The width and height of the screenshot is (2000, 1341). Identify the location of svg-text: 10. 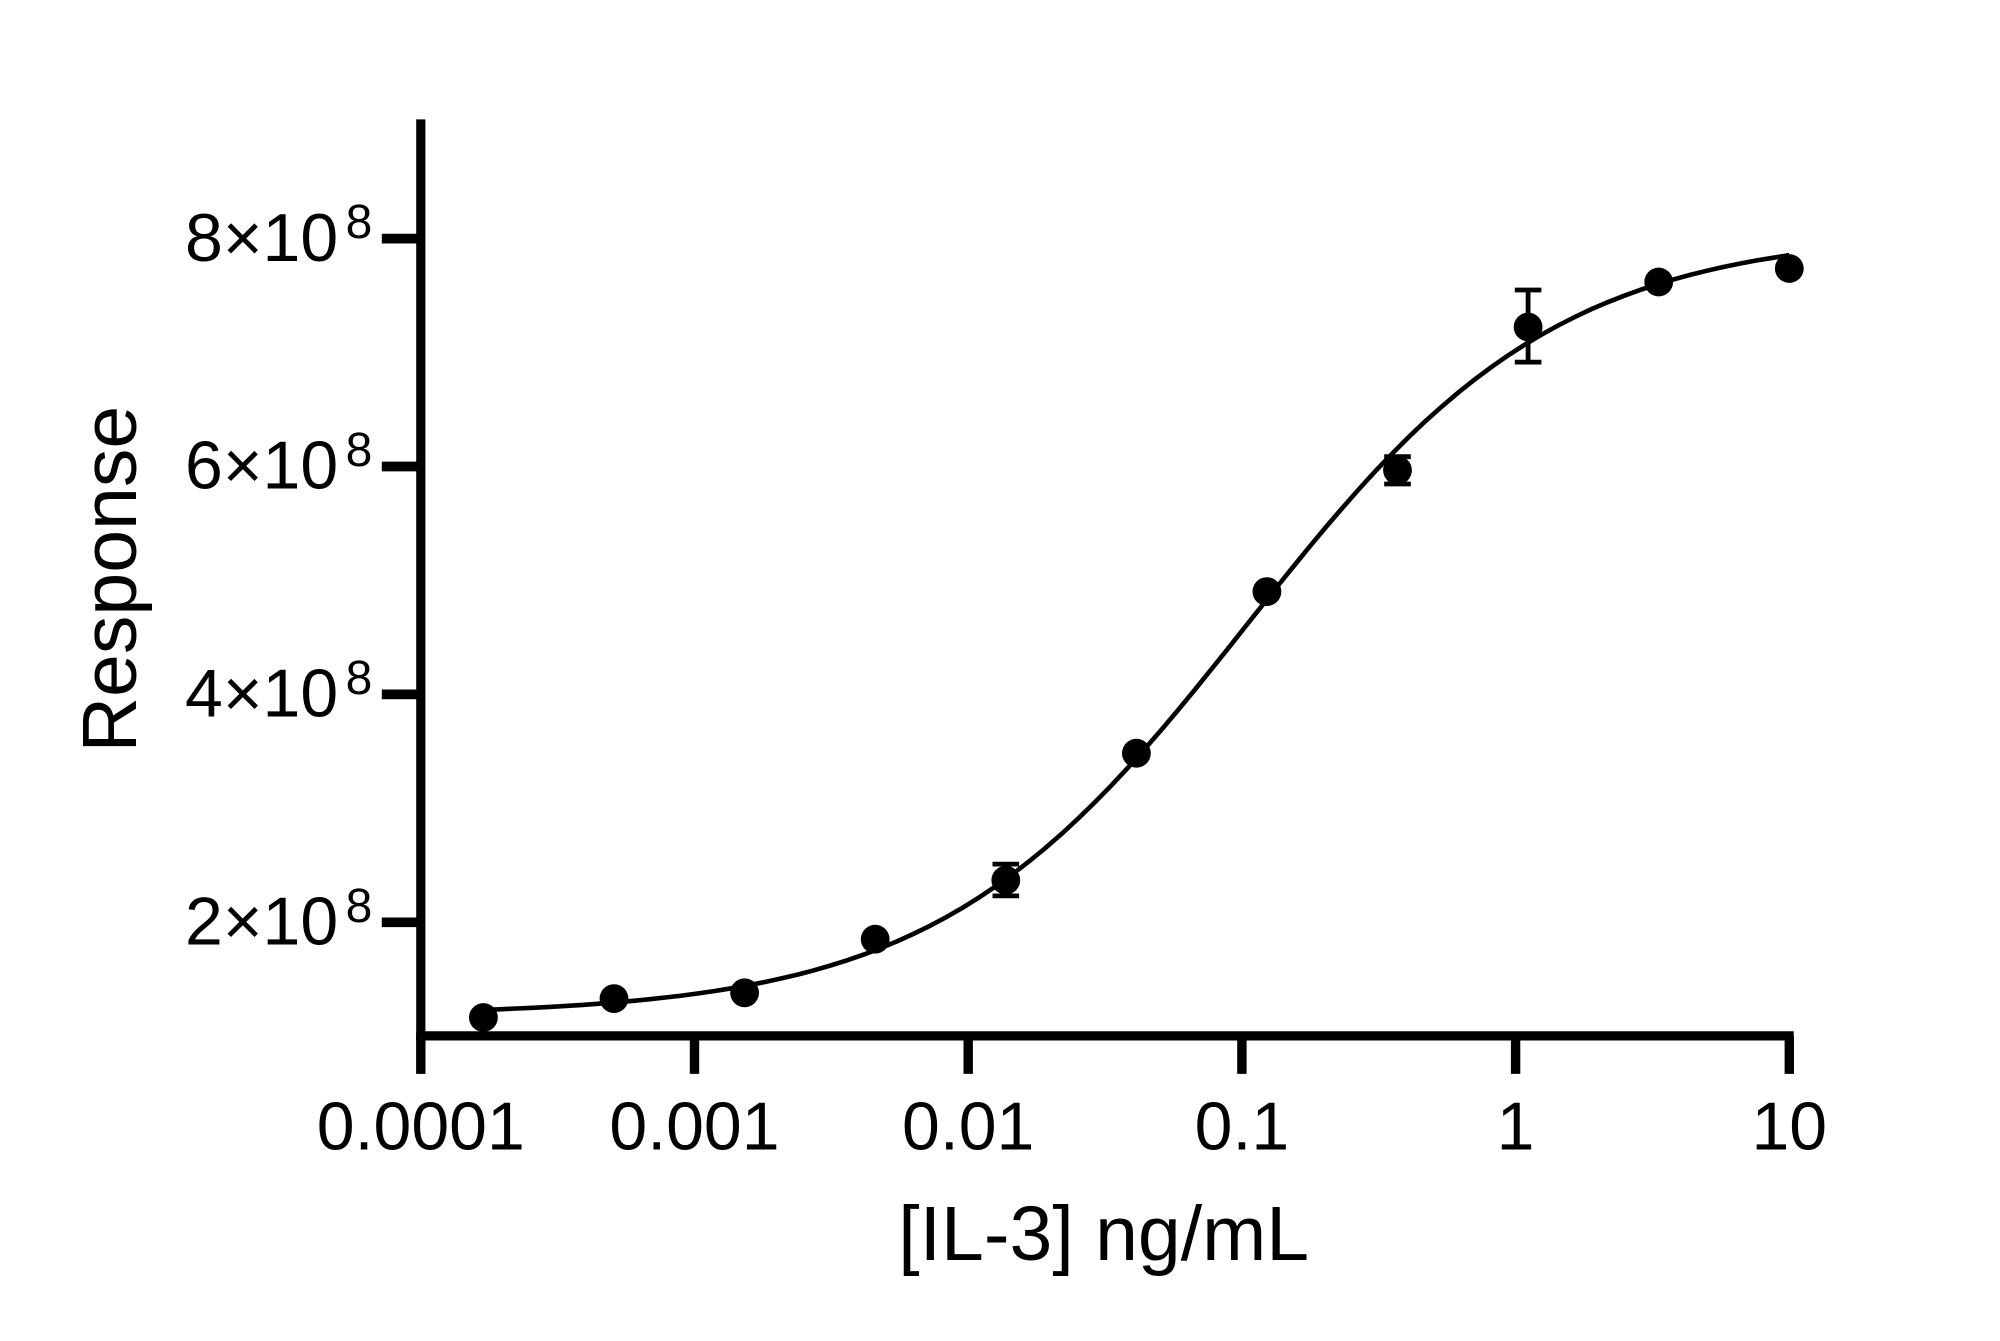
(1789, 1127).